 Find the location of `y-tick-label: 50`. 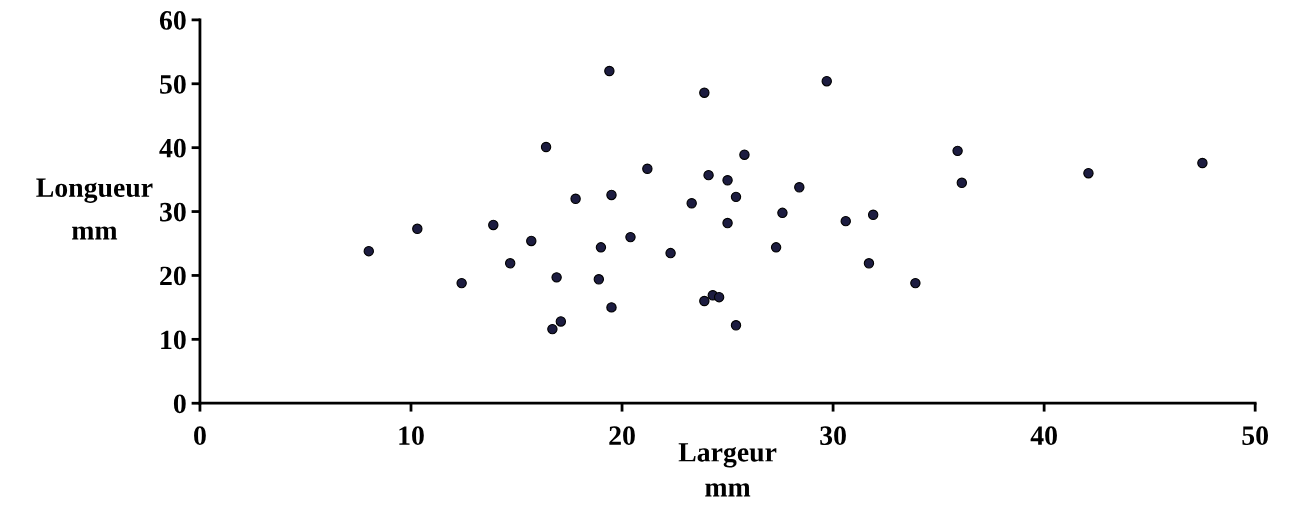

y-tick-label: 50 is located at coordinates (173, 84).